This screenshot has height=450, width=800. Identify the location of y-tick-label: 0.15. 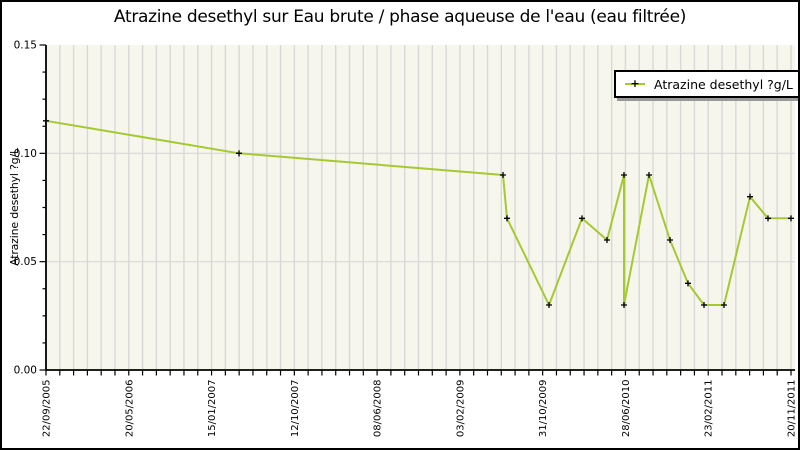
(25, 46).